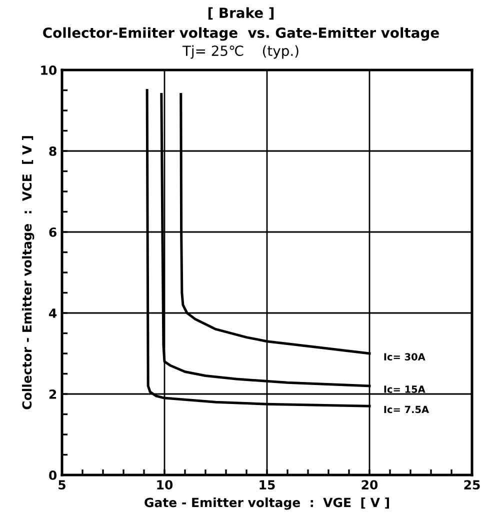 The image size is (482, 528). Describe the element at coordinates (266, 504) in the screenshot. I see `x-axis-title: Gate - Emitter voltage : VGE [ V ]` at that location.